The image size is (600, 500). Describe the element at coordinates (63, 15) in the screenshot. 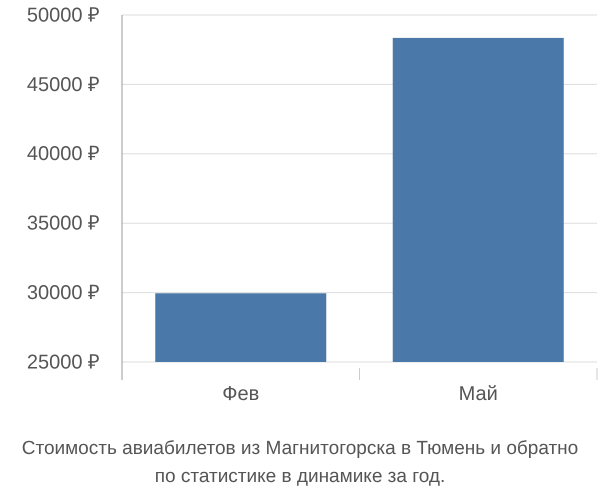

I see `y-tick-label: 50000 ₽` at that location.